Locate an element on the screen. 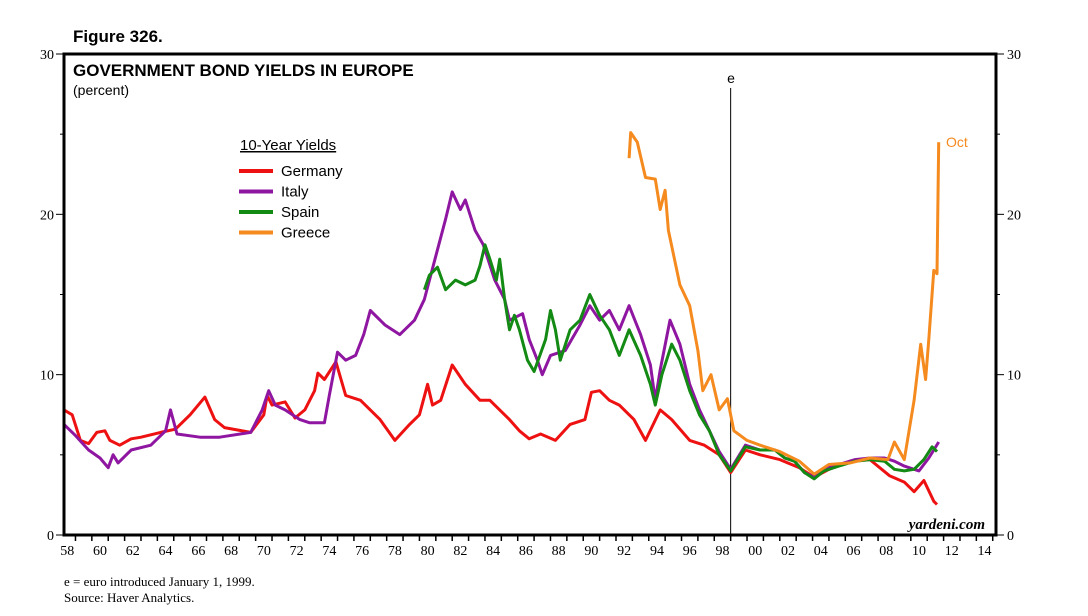 The width and height of the screenshot is (1088, 616). watermark: yardeni.com is located at coordinates (946, 525).